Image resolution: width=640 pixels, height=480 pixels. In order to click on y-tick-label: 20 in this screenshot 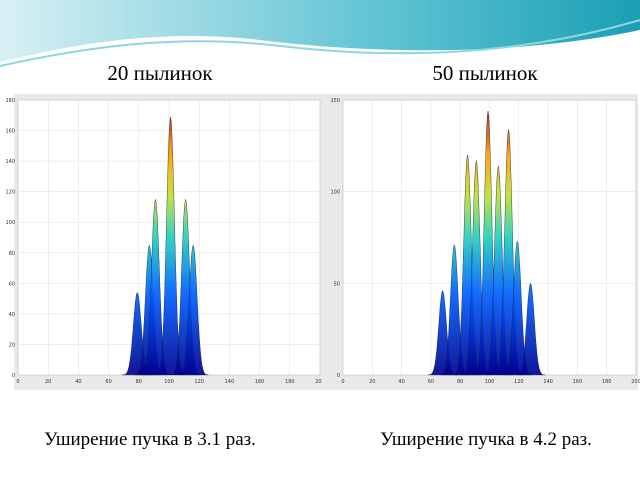, I will do `click(12, 345)`.